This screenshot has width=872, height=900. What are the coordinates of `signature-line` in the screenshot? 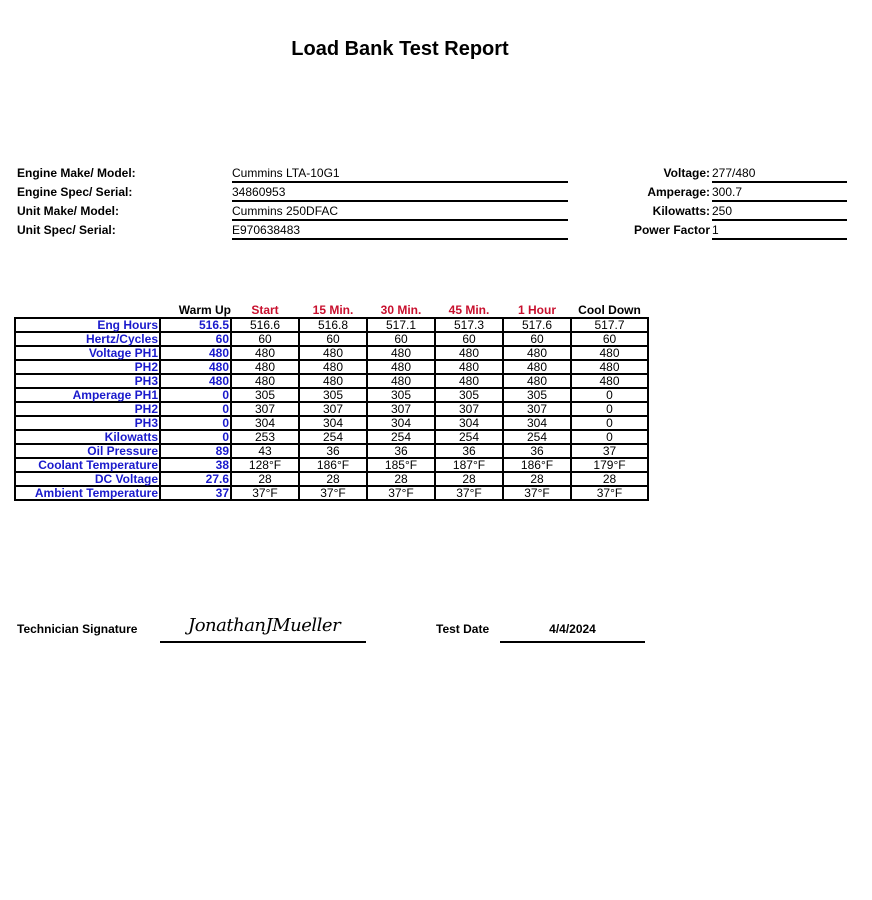 It's located at (263, 642).